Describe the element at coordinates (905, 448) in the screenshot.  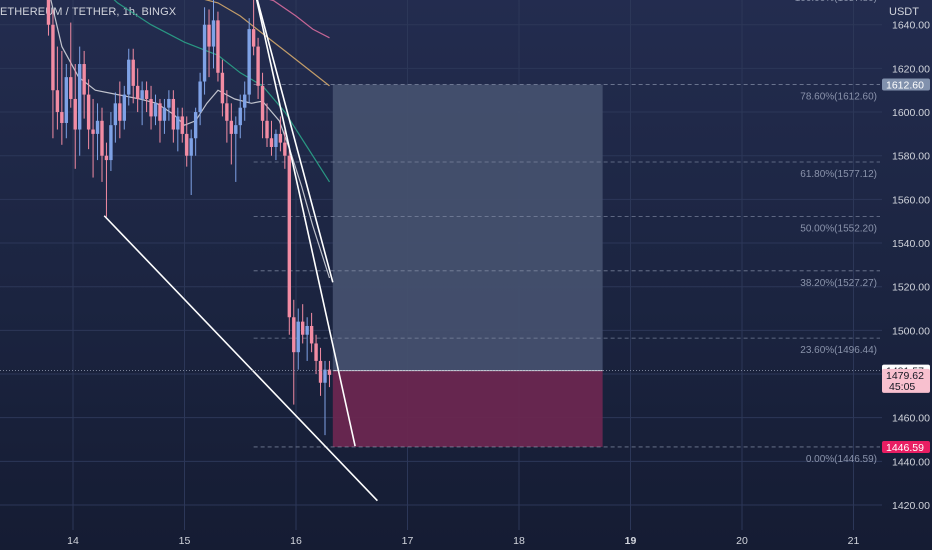
I see `stop-price-label: 1446.59` at that location.